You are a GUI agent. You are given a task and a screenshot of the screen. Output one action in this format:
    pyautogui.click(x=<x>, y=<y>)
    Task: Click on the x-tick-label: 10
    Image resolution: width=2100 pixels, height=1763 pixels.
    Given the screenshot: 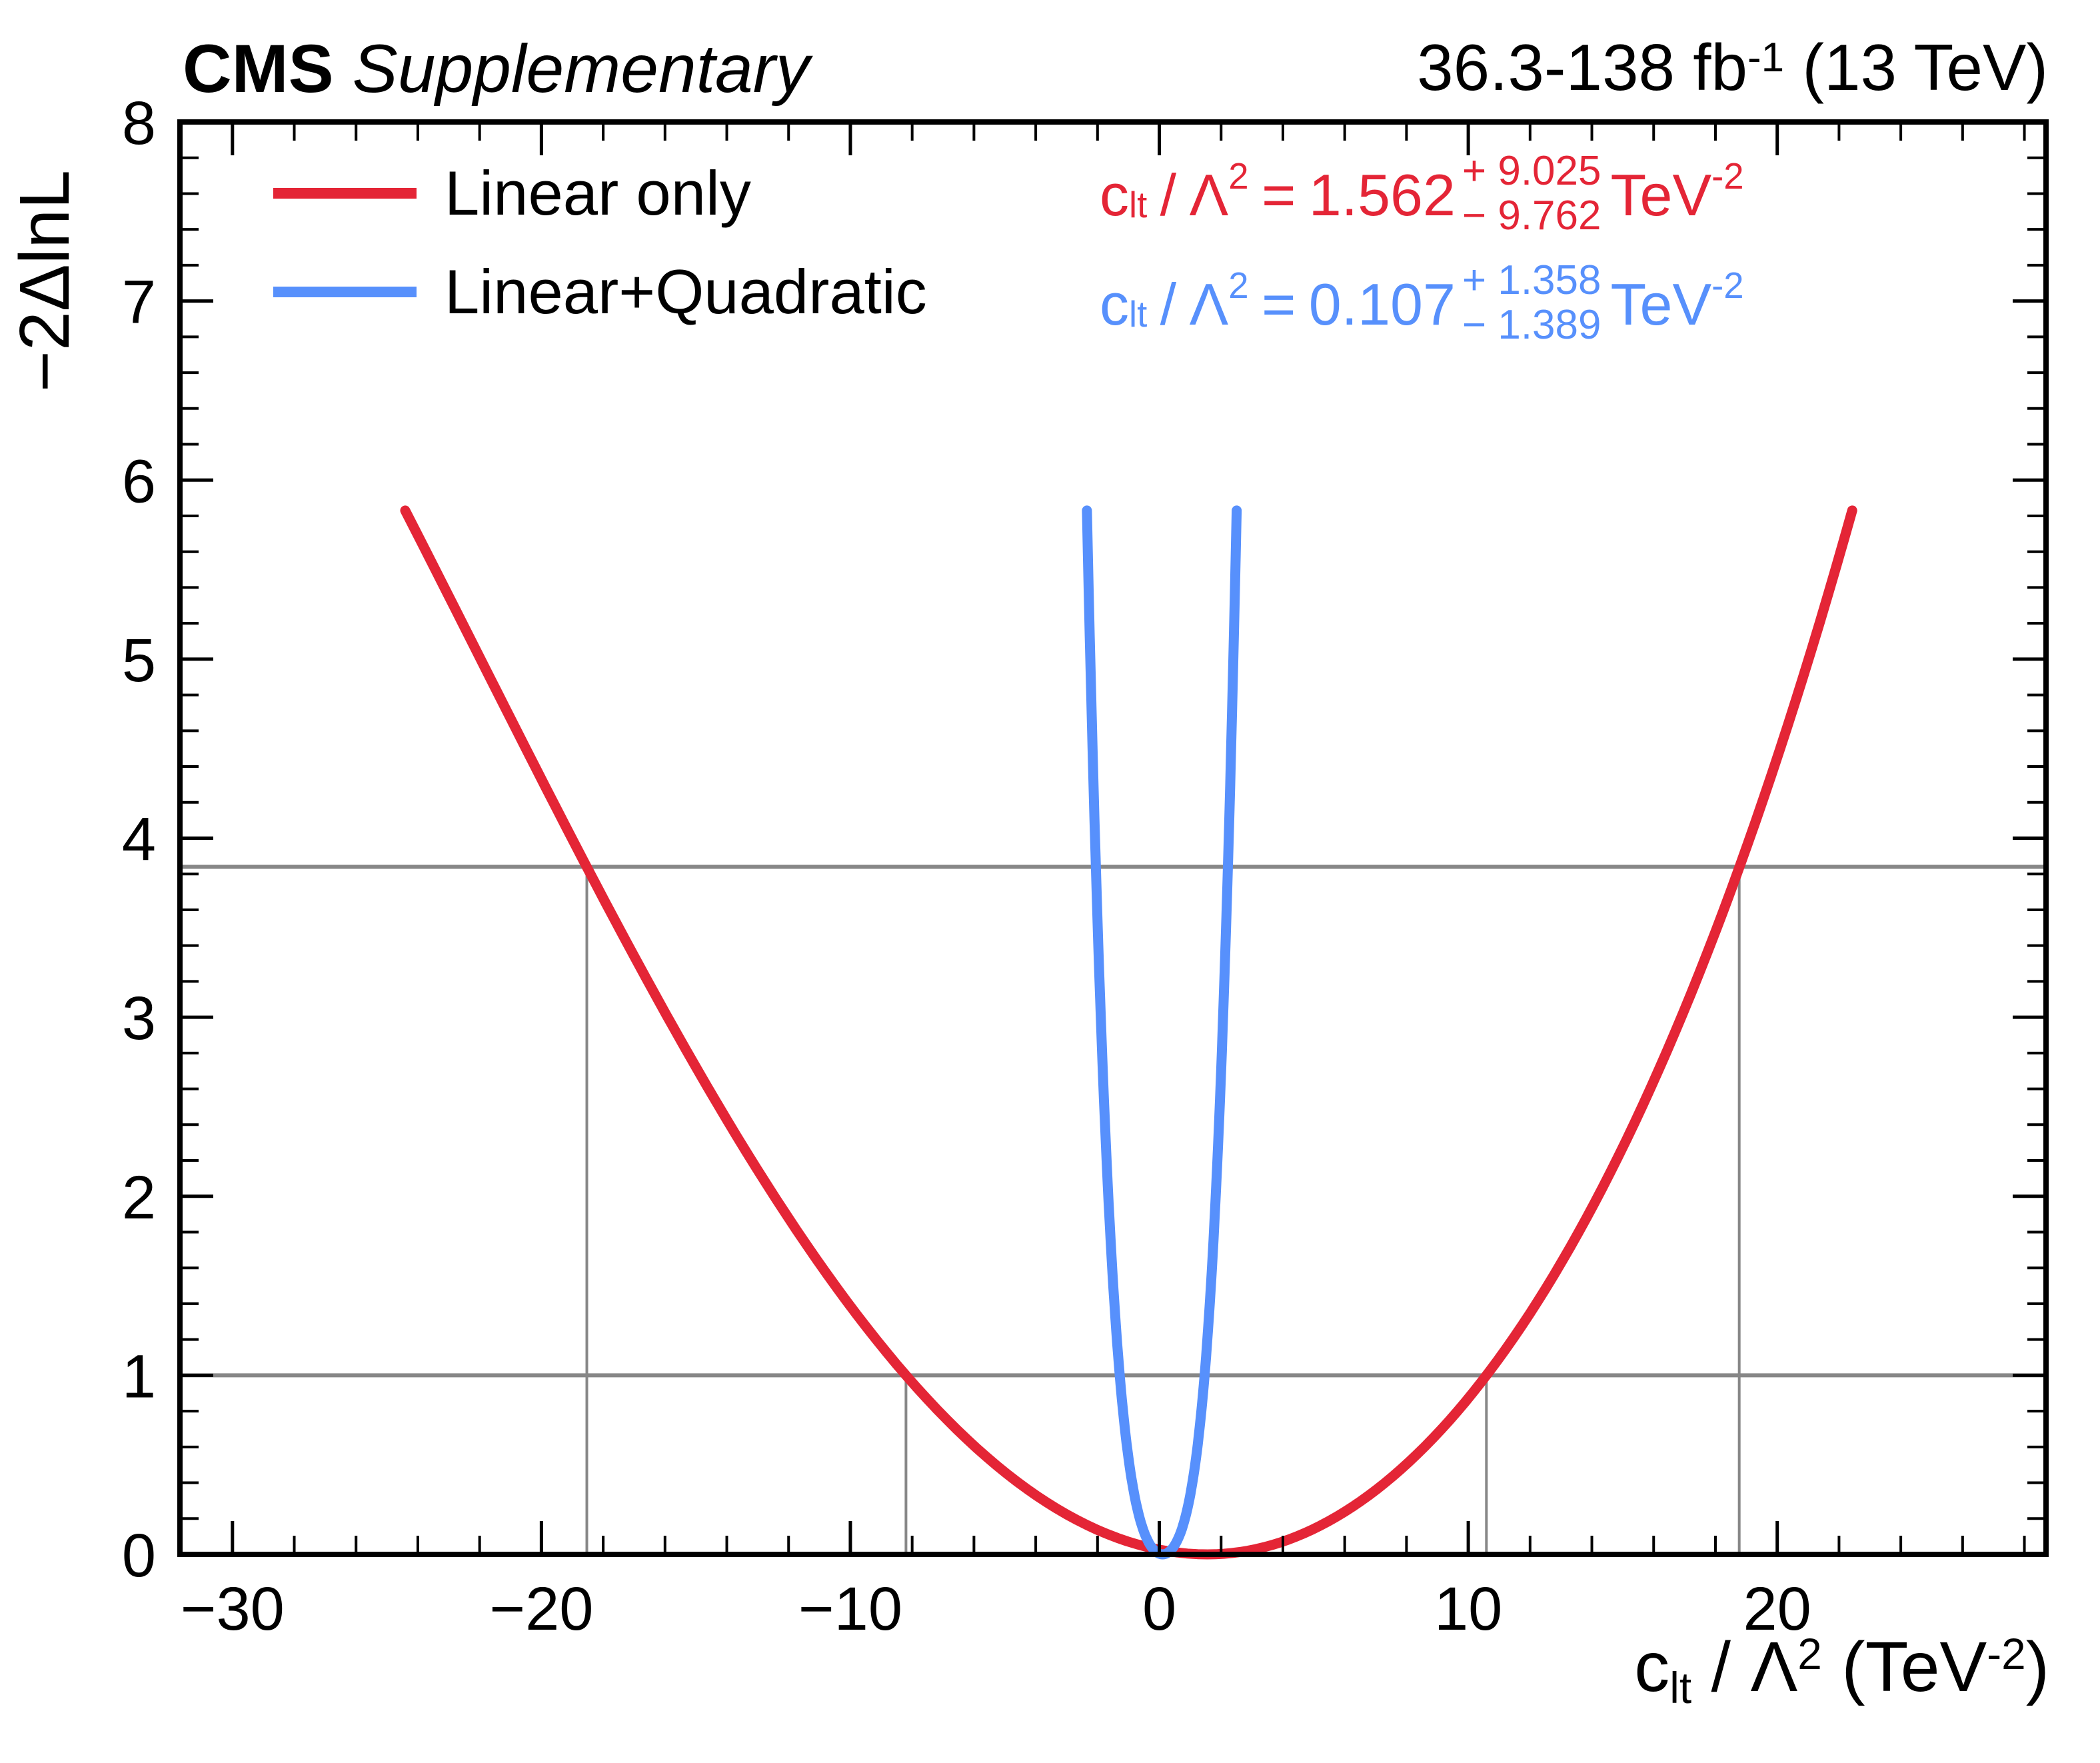 What is the action you would take?
    pyautogui.click(x=1468, y=1609)
    